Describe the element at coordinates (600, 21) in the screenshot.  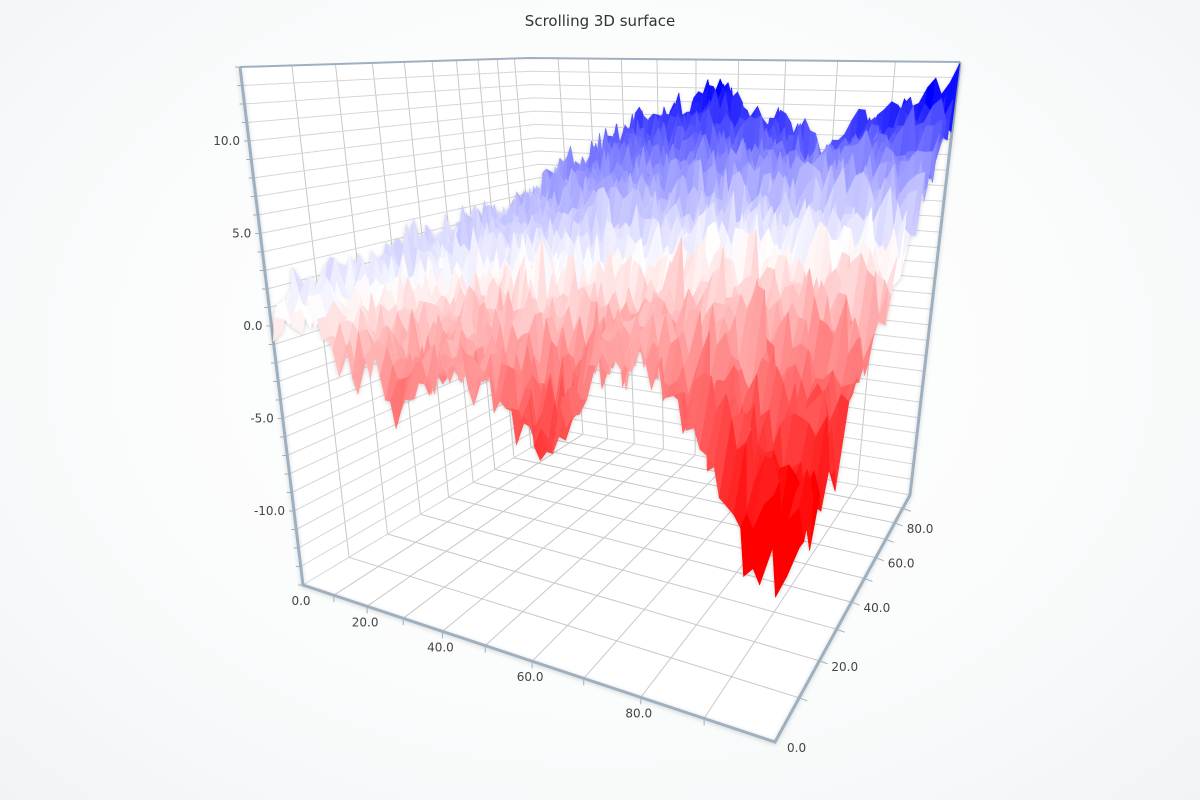
I see `chart-title: Scrolling 3D surface` at that location.